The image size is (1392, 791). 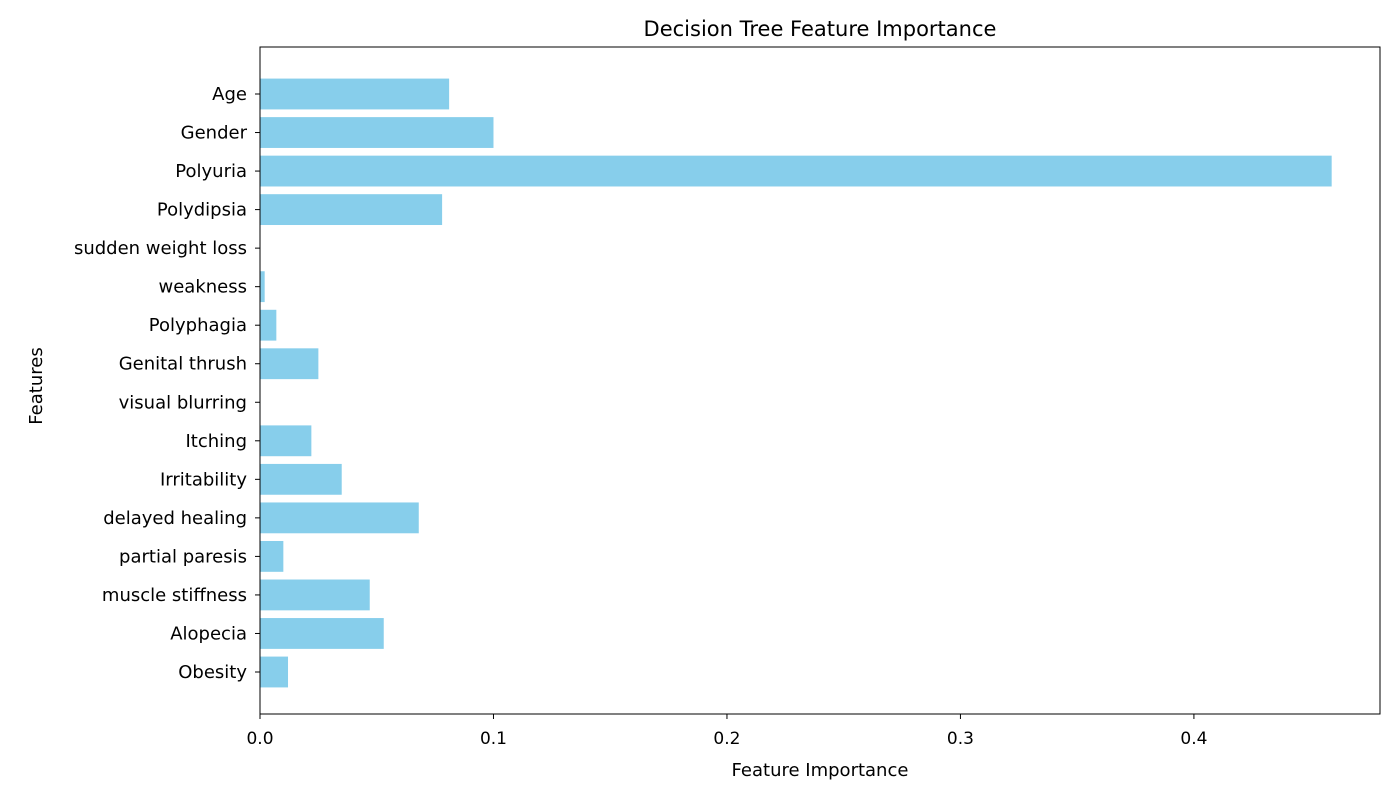 What do you see at coordinates (214, 133) in the screenshot?
I see `y-tick-label: Gender` at bounding box center [214, 133].